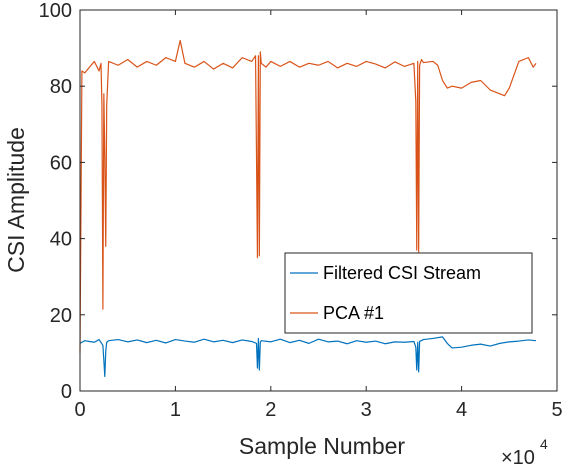  I want to click on x-tick-label-3: 3, so click(366, 410).